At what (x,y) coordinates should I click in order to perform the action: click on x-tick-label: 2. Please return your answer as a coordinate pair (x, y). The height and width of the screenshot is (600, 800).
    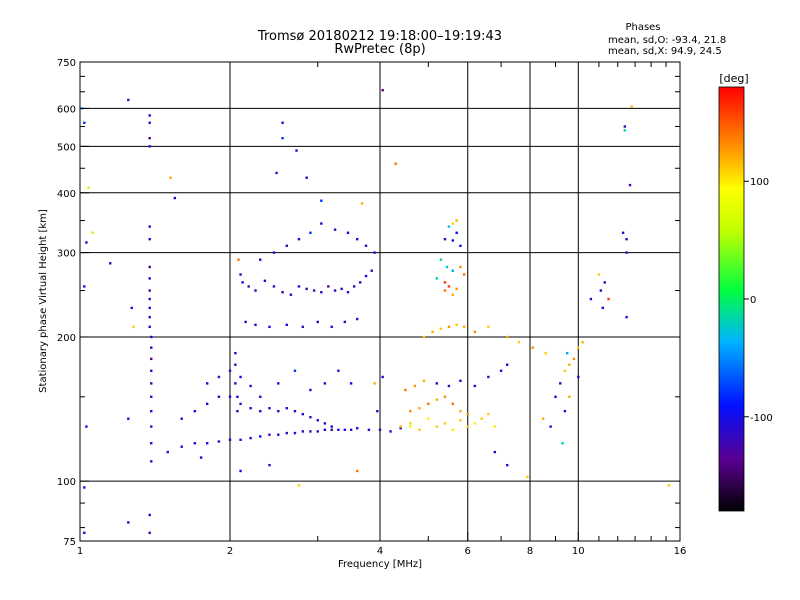
    Looking at the image, I should click on (230, 551).